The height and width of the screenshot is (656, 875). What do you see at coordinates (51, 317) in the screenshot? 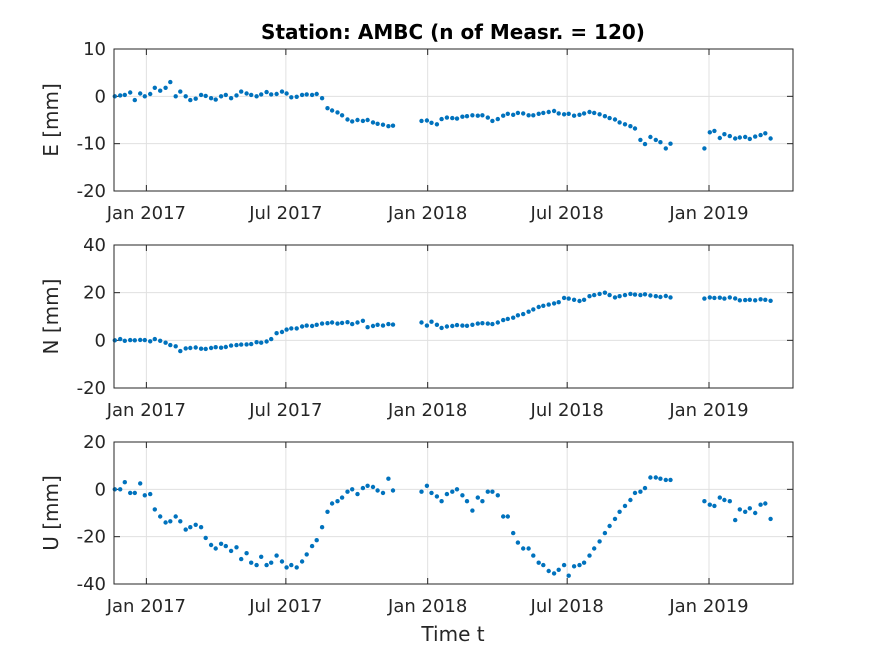
I see `y-axis-label: N [mm]` at bounding box center [51, 317].